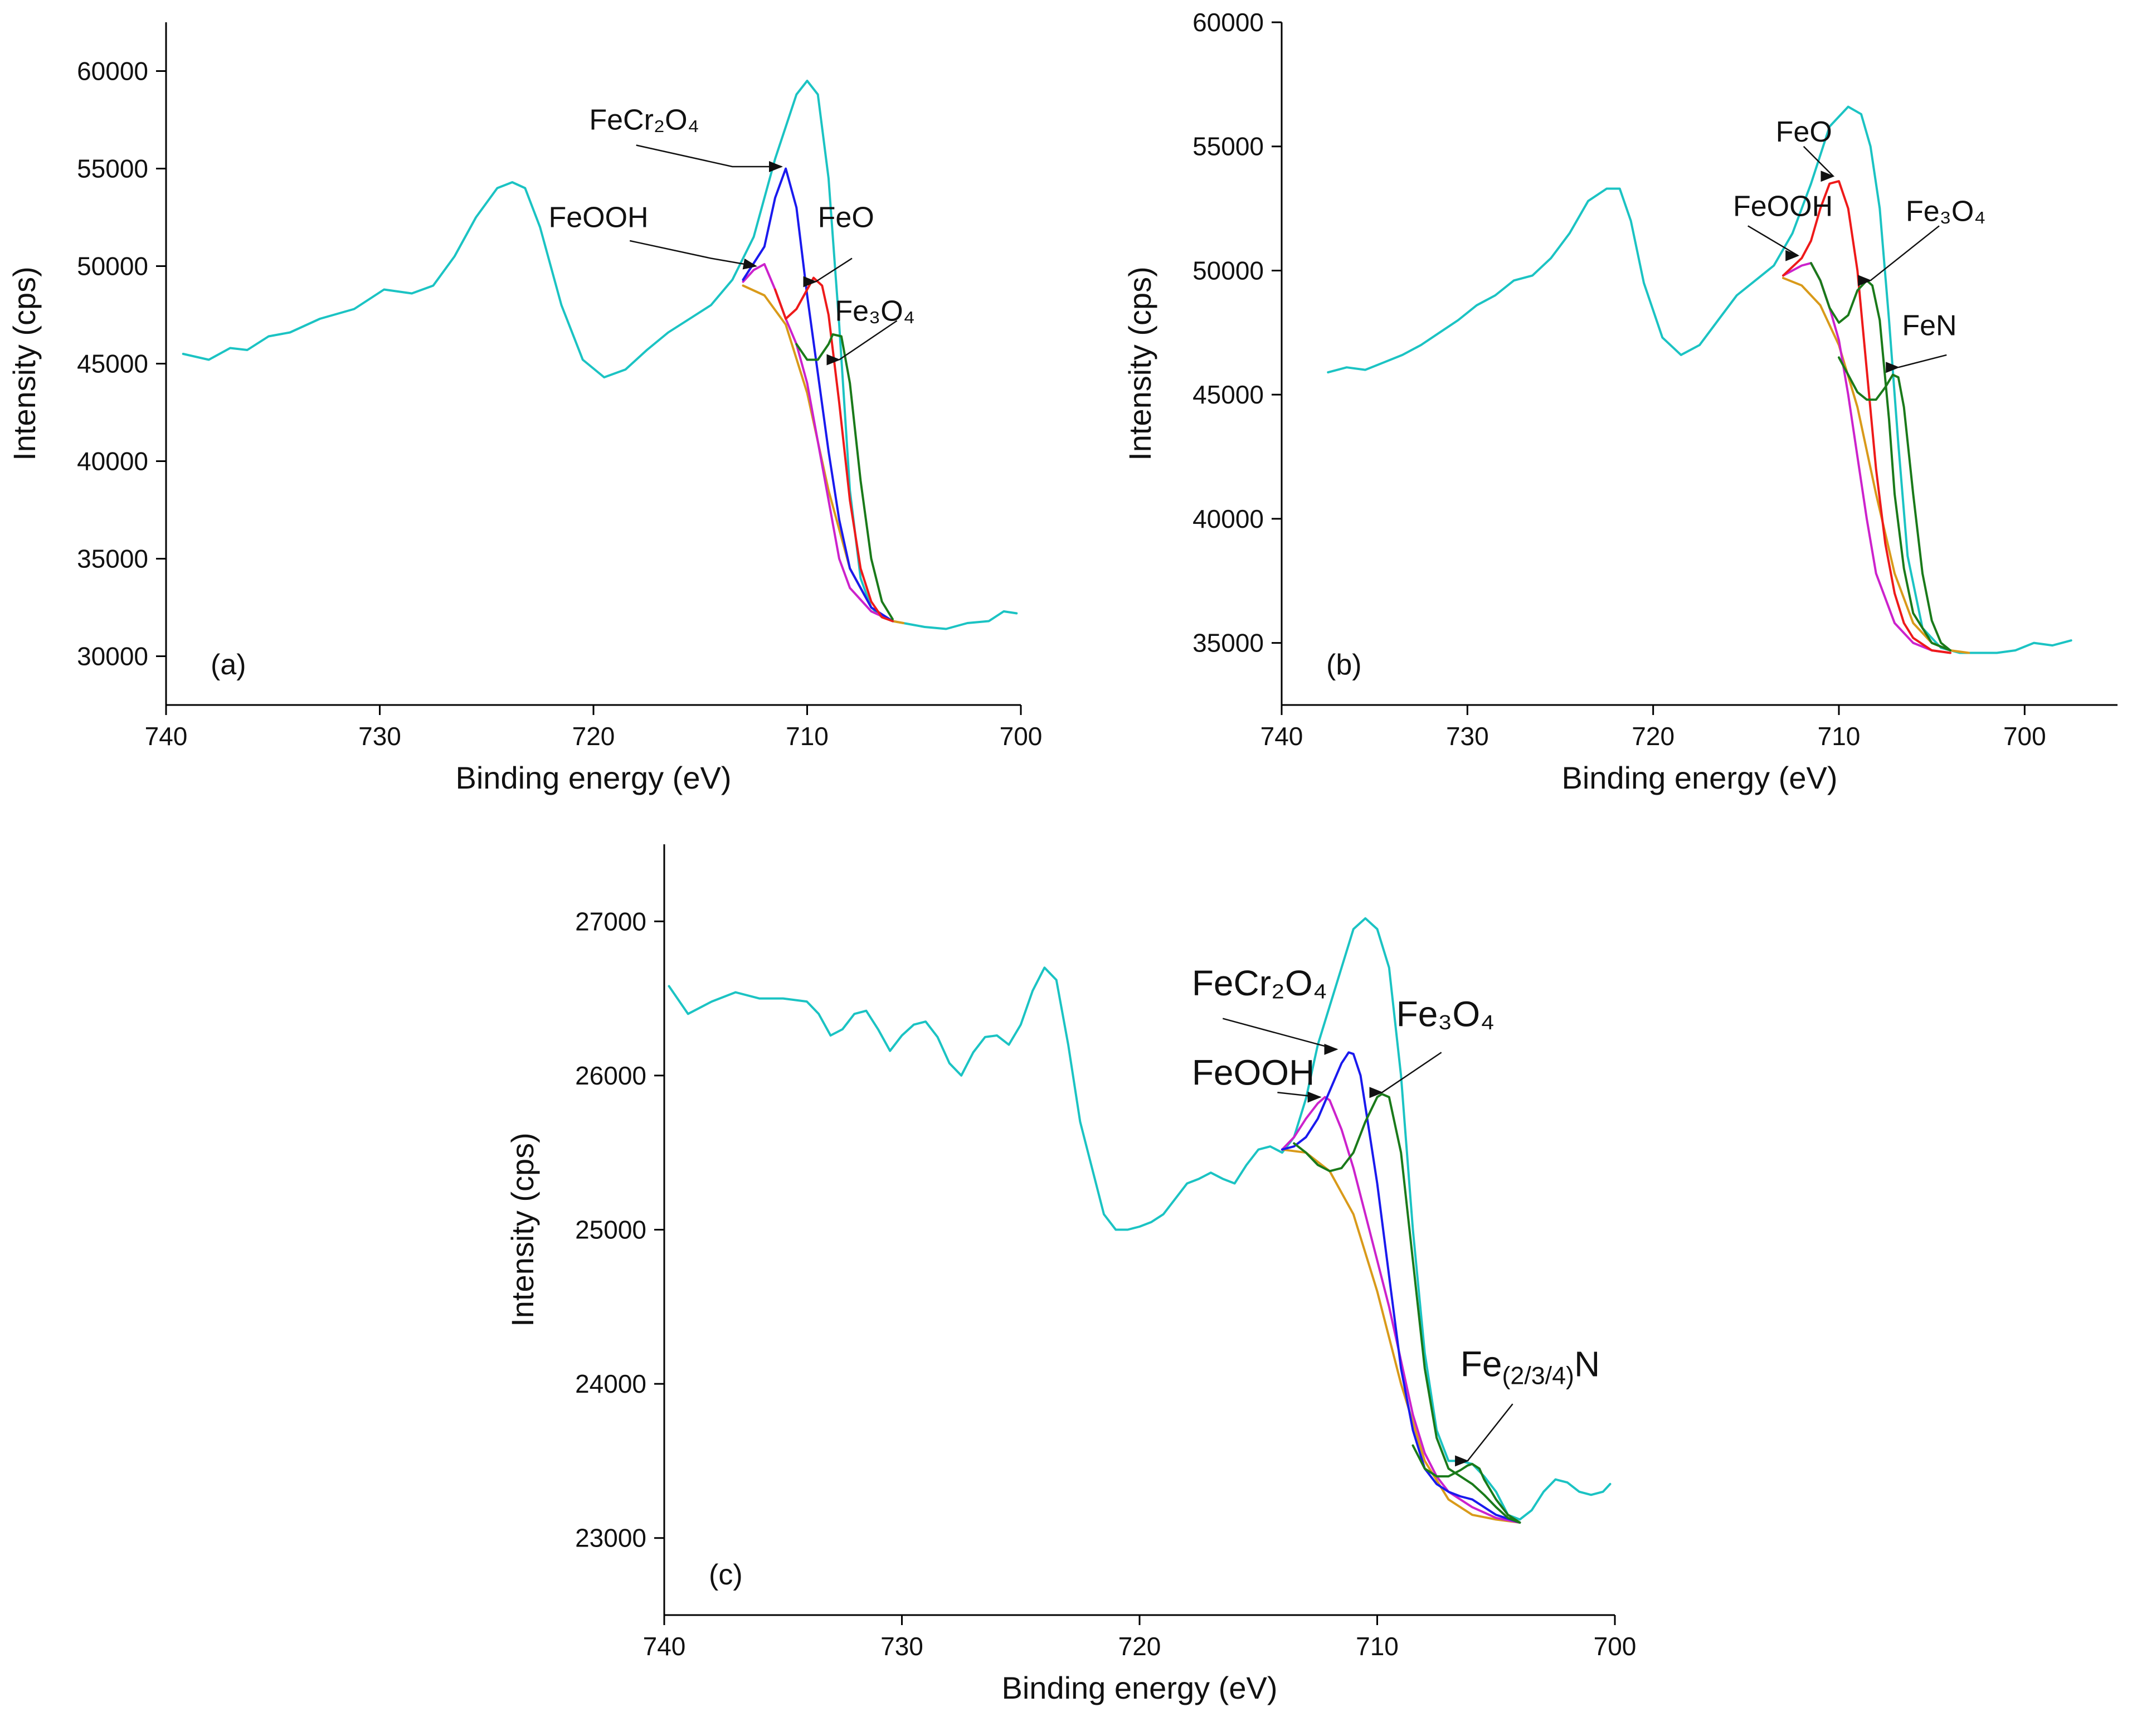 The height and width of the screenshot is (1736, 2132). I want to click on series-feooh, so click(818, 443).